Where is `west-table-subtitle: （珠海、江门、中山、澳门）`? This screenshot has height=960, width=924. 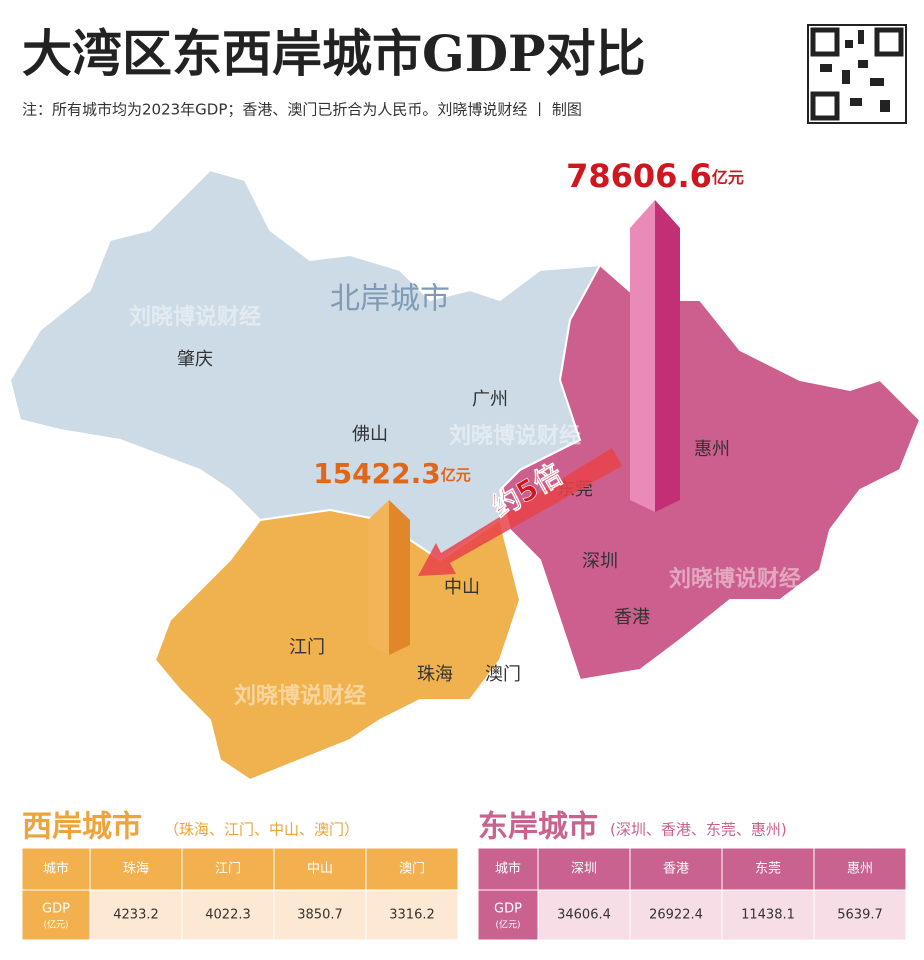
west-table-subtitle: （珠海、江门、中山、澳门） is located at coordinates (261, 830).